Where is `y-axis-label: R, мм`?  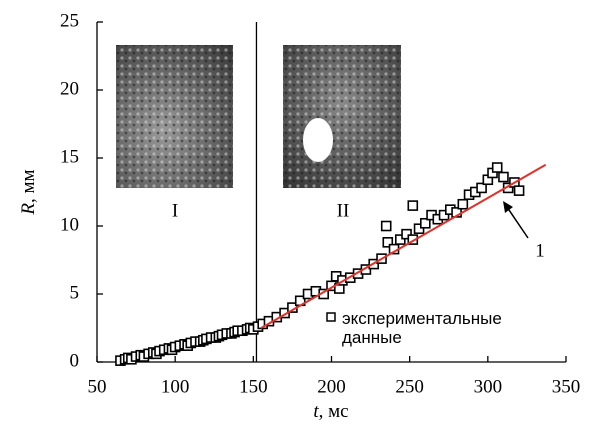 y-axis-label: R, мм is located at coordinates (28, 192).